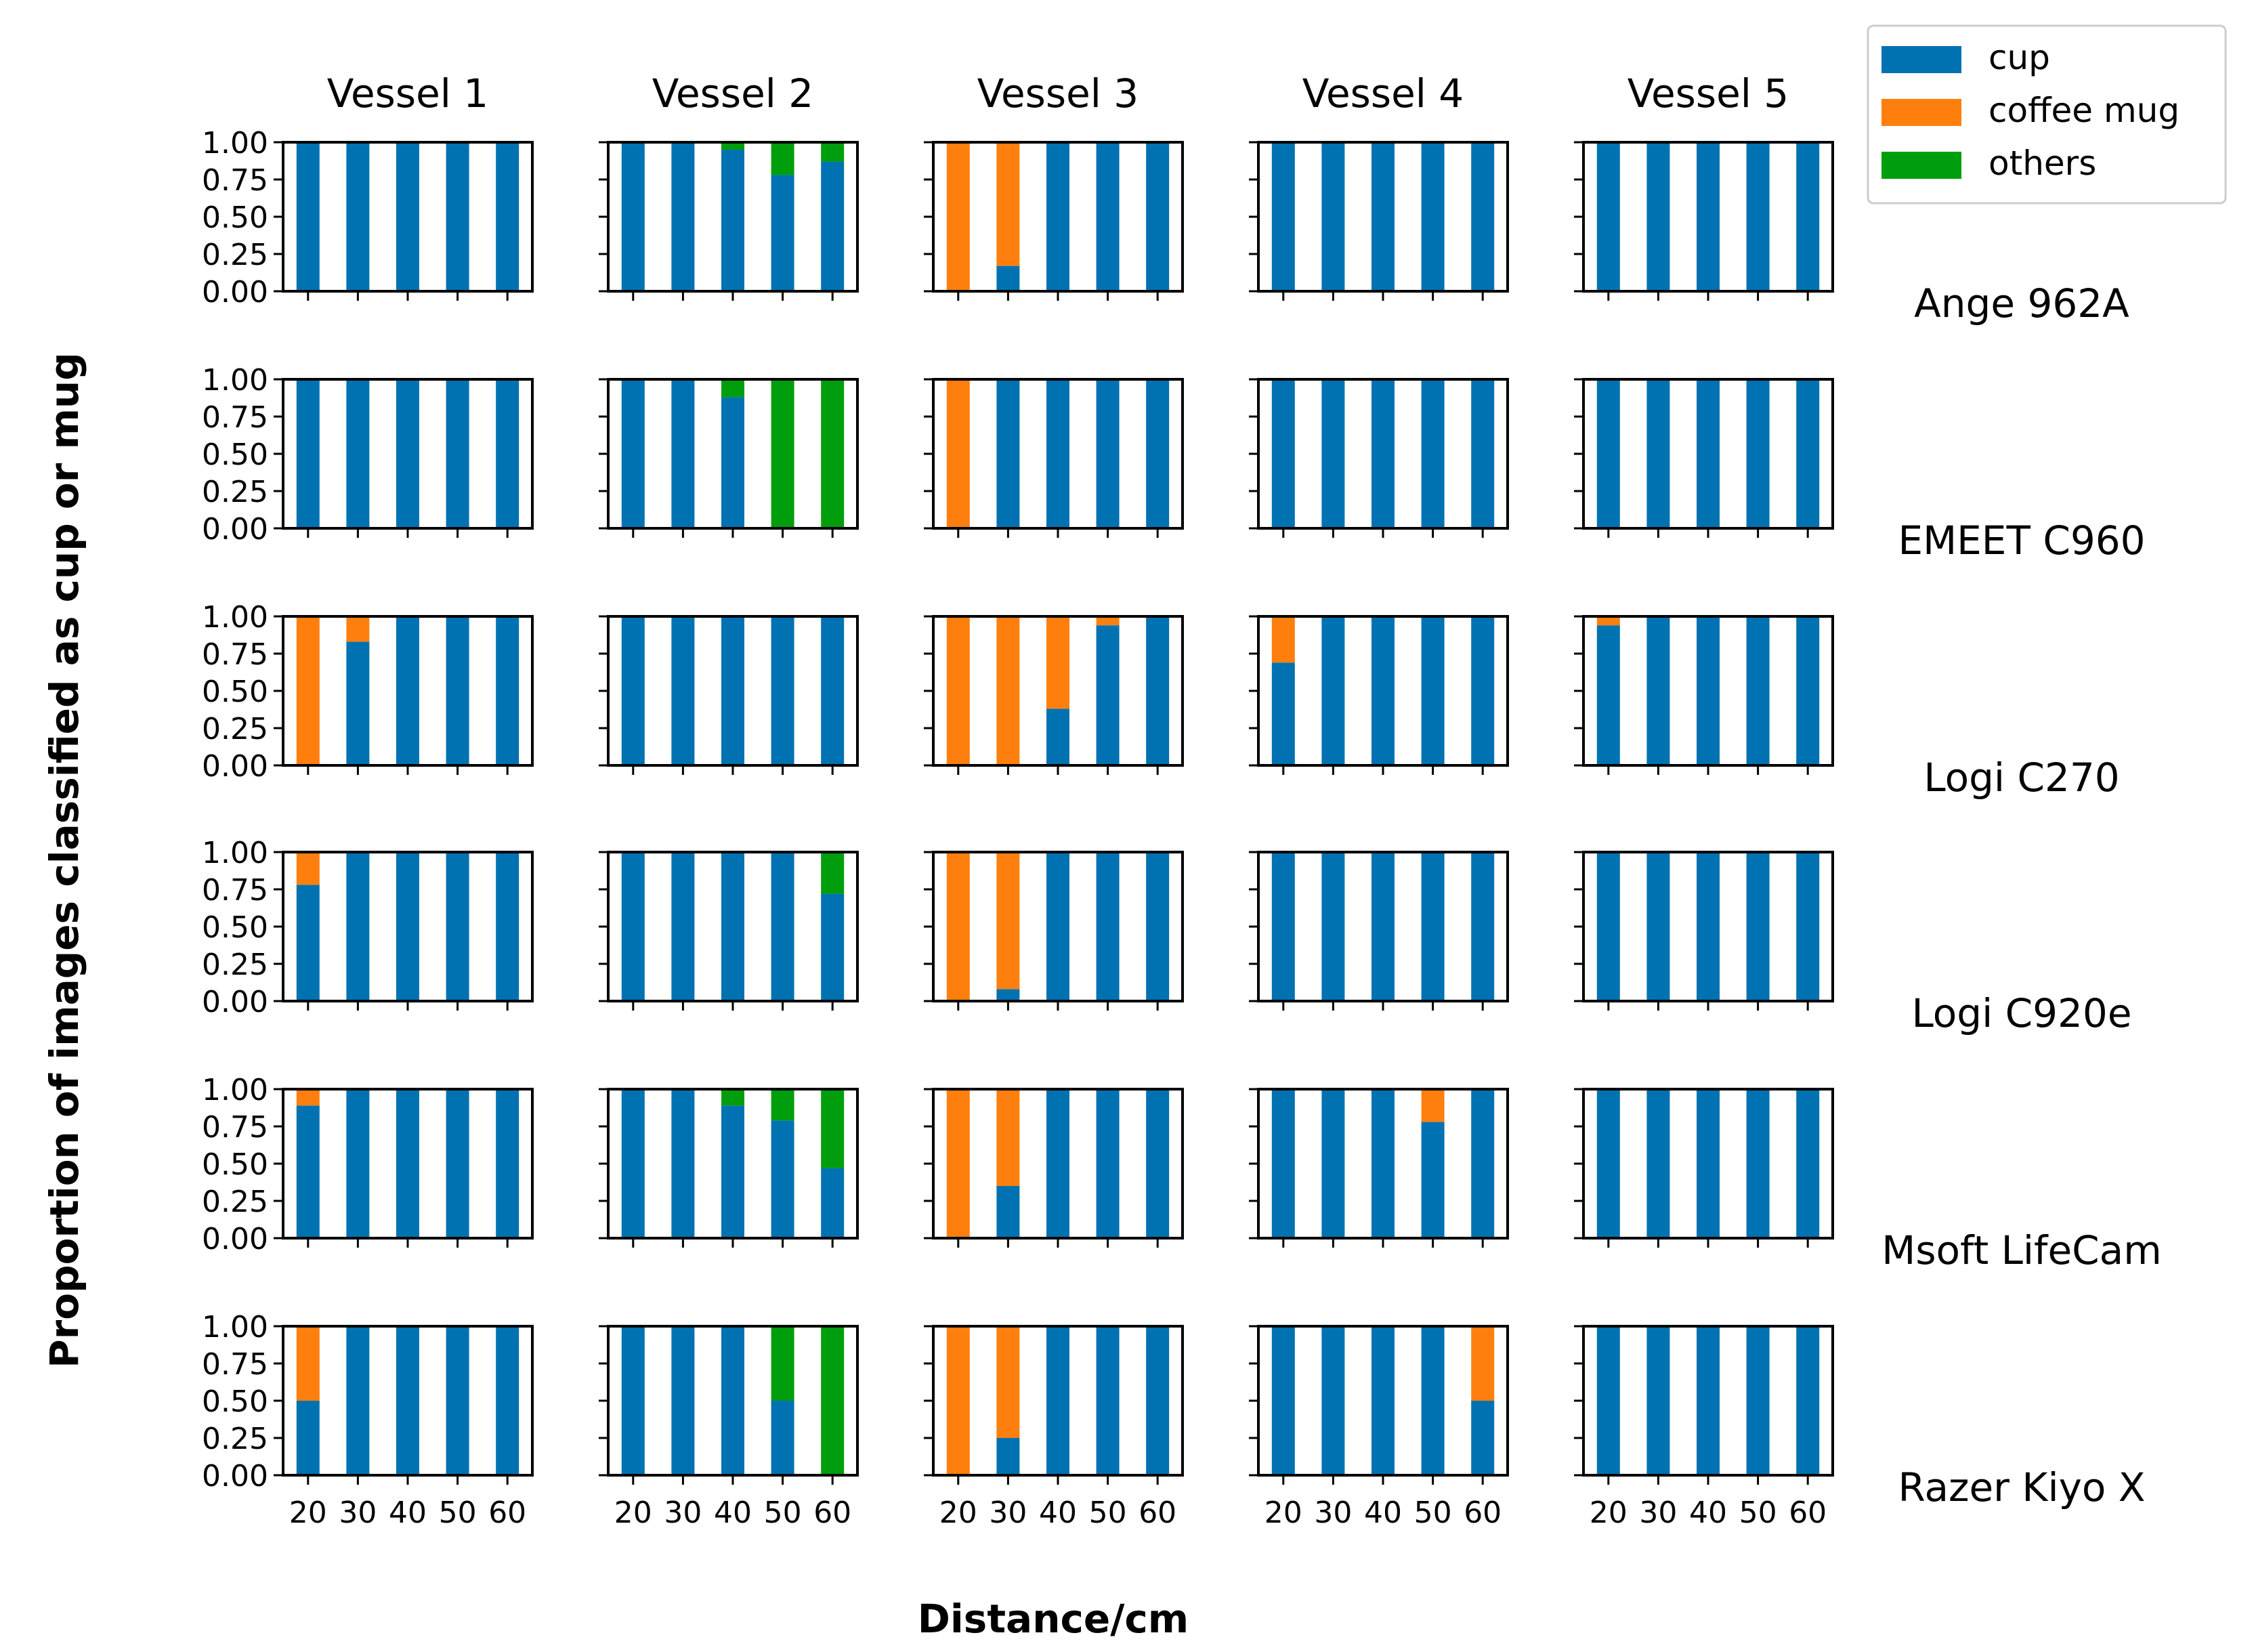  I want to click on y-tick-label: 0.50, so click(235, 1164).